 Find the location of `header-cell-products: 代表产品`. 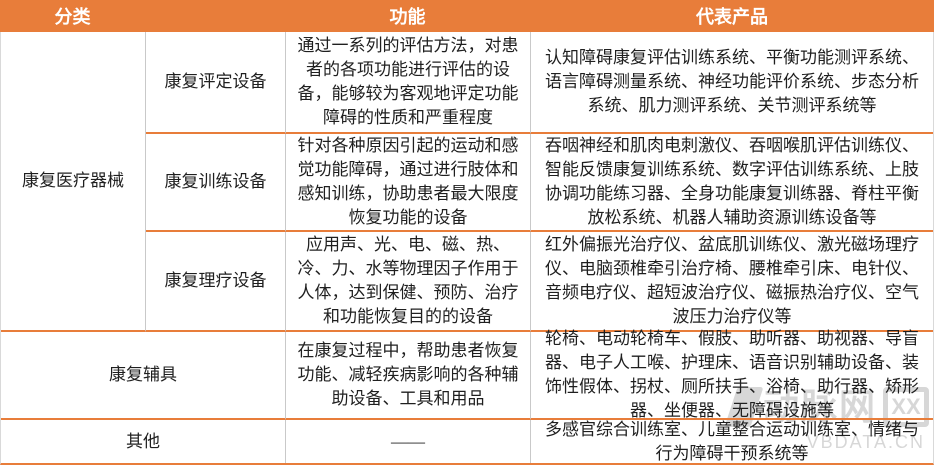

header-cell-products: 代表产品 is located at coordinates (732, 17).